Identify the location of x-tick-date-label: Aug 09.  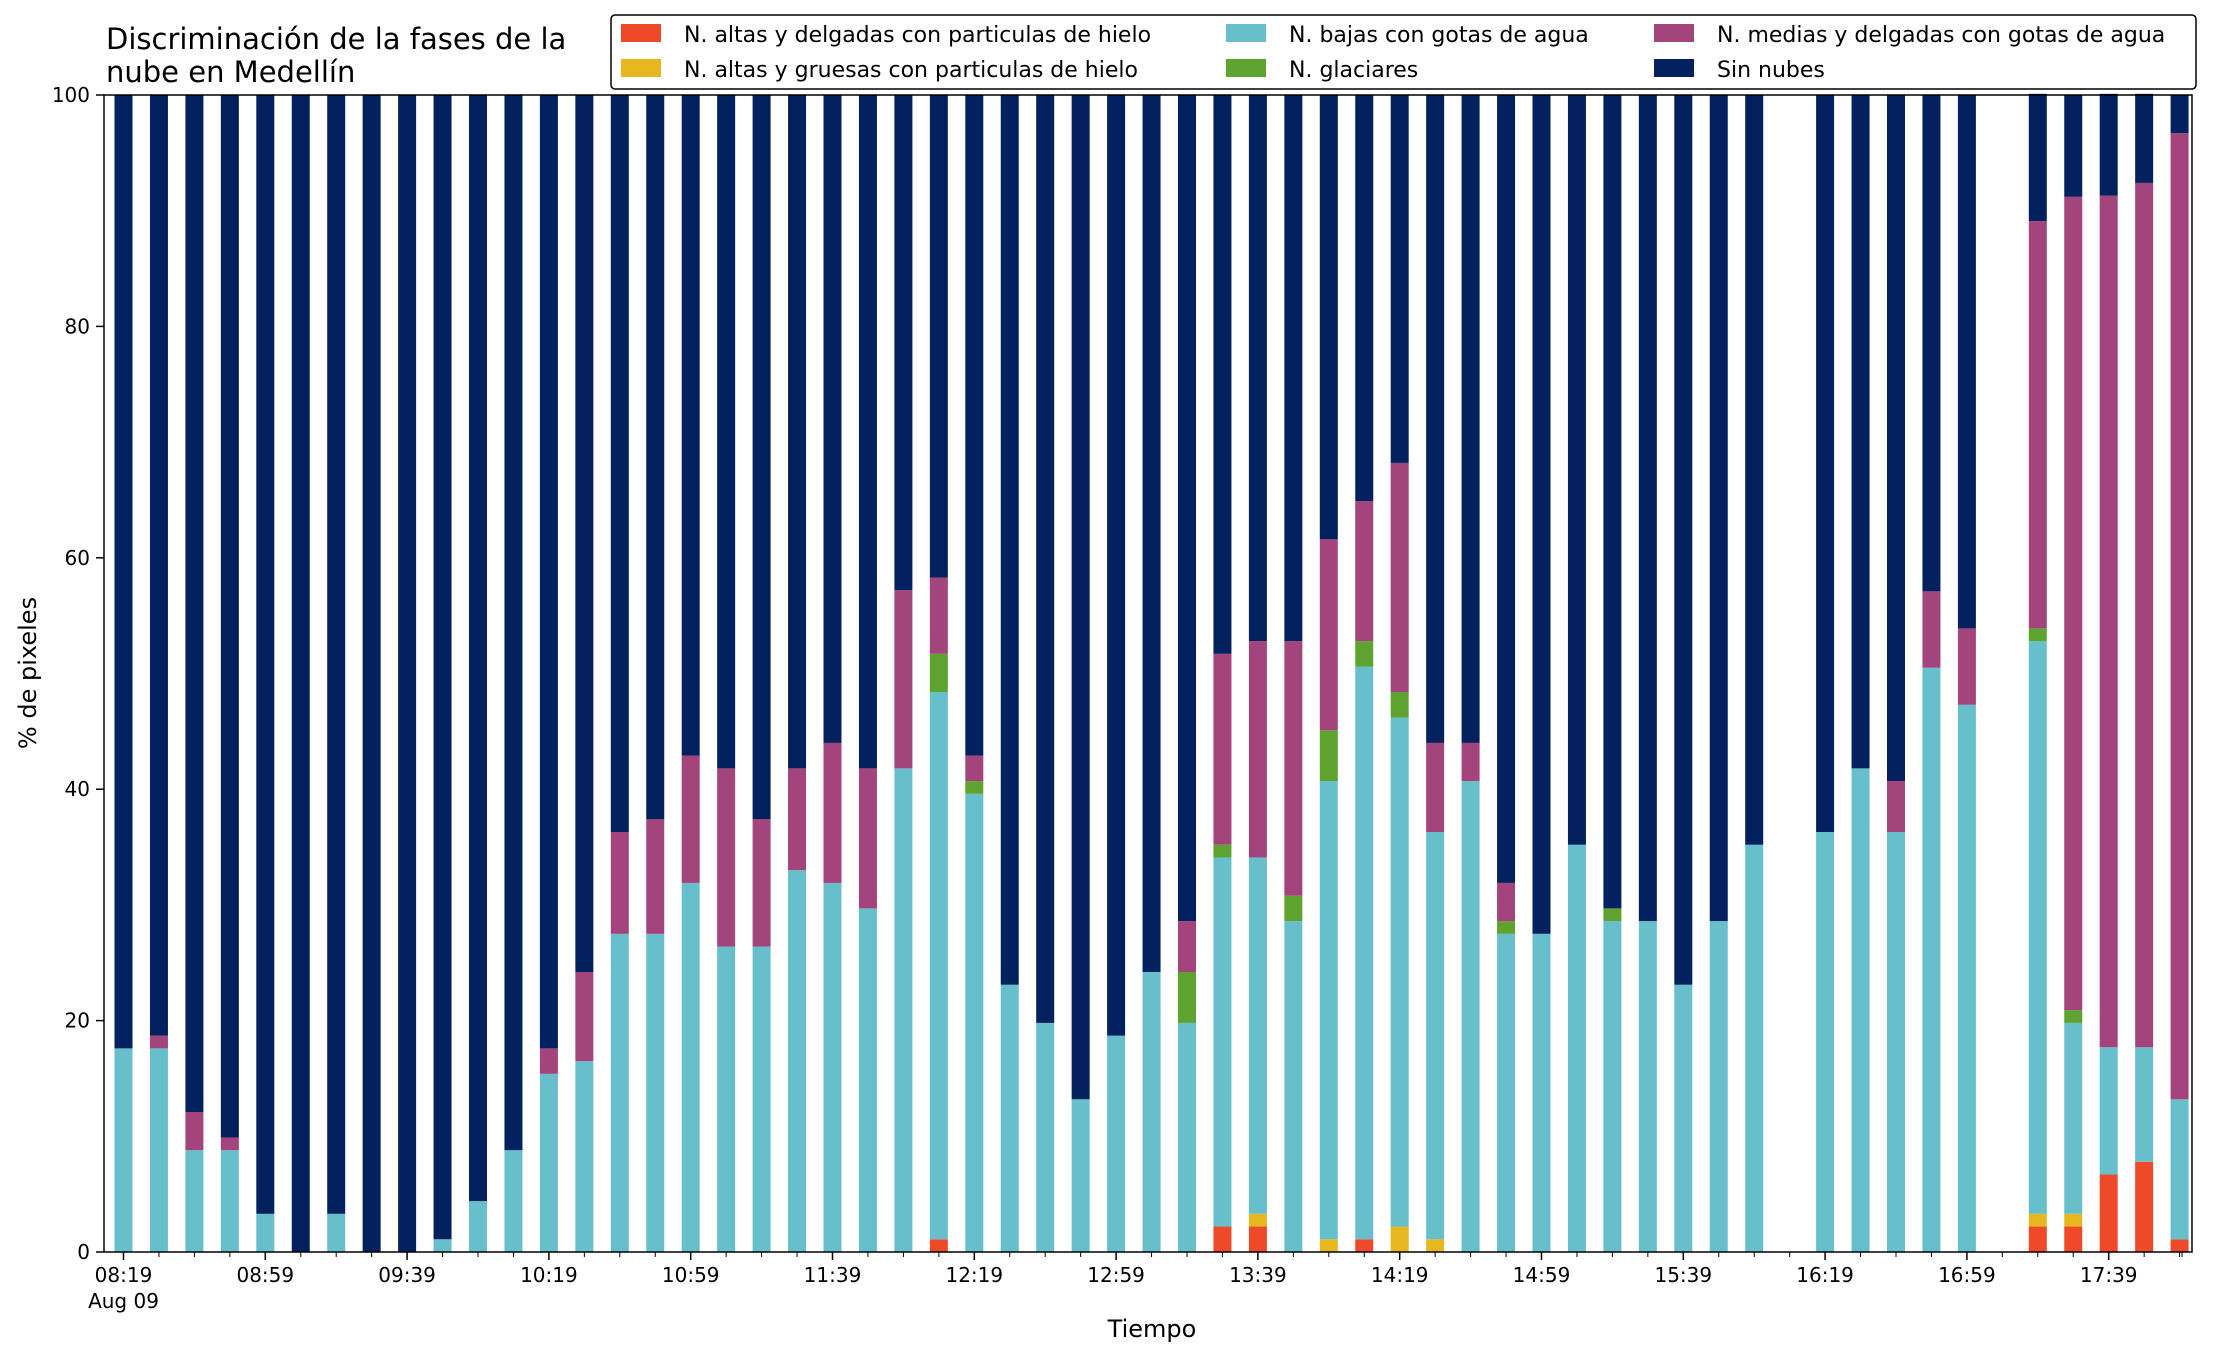
(123, 1301).